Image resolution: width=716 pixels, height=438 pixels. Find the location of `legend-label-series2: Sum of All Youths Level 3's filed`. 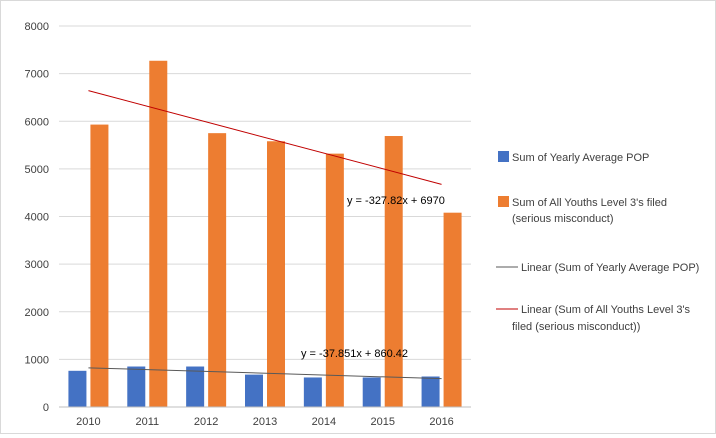

legend-label-series2: Sum of All Youths Level 3's filed is located at coordinates (589, 203).